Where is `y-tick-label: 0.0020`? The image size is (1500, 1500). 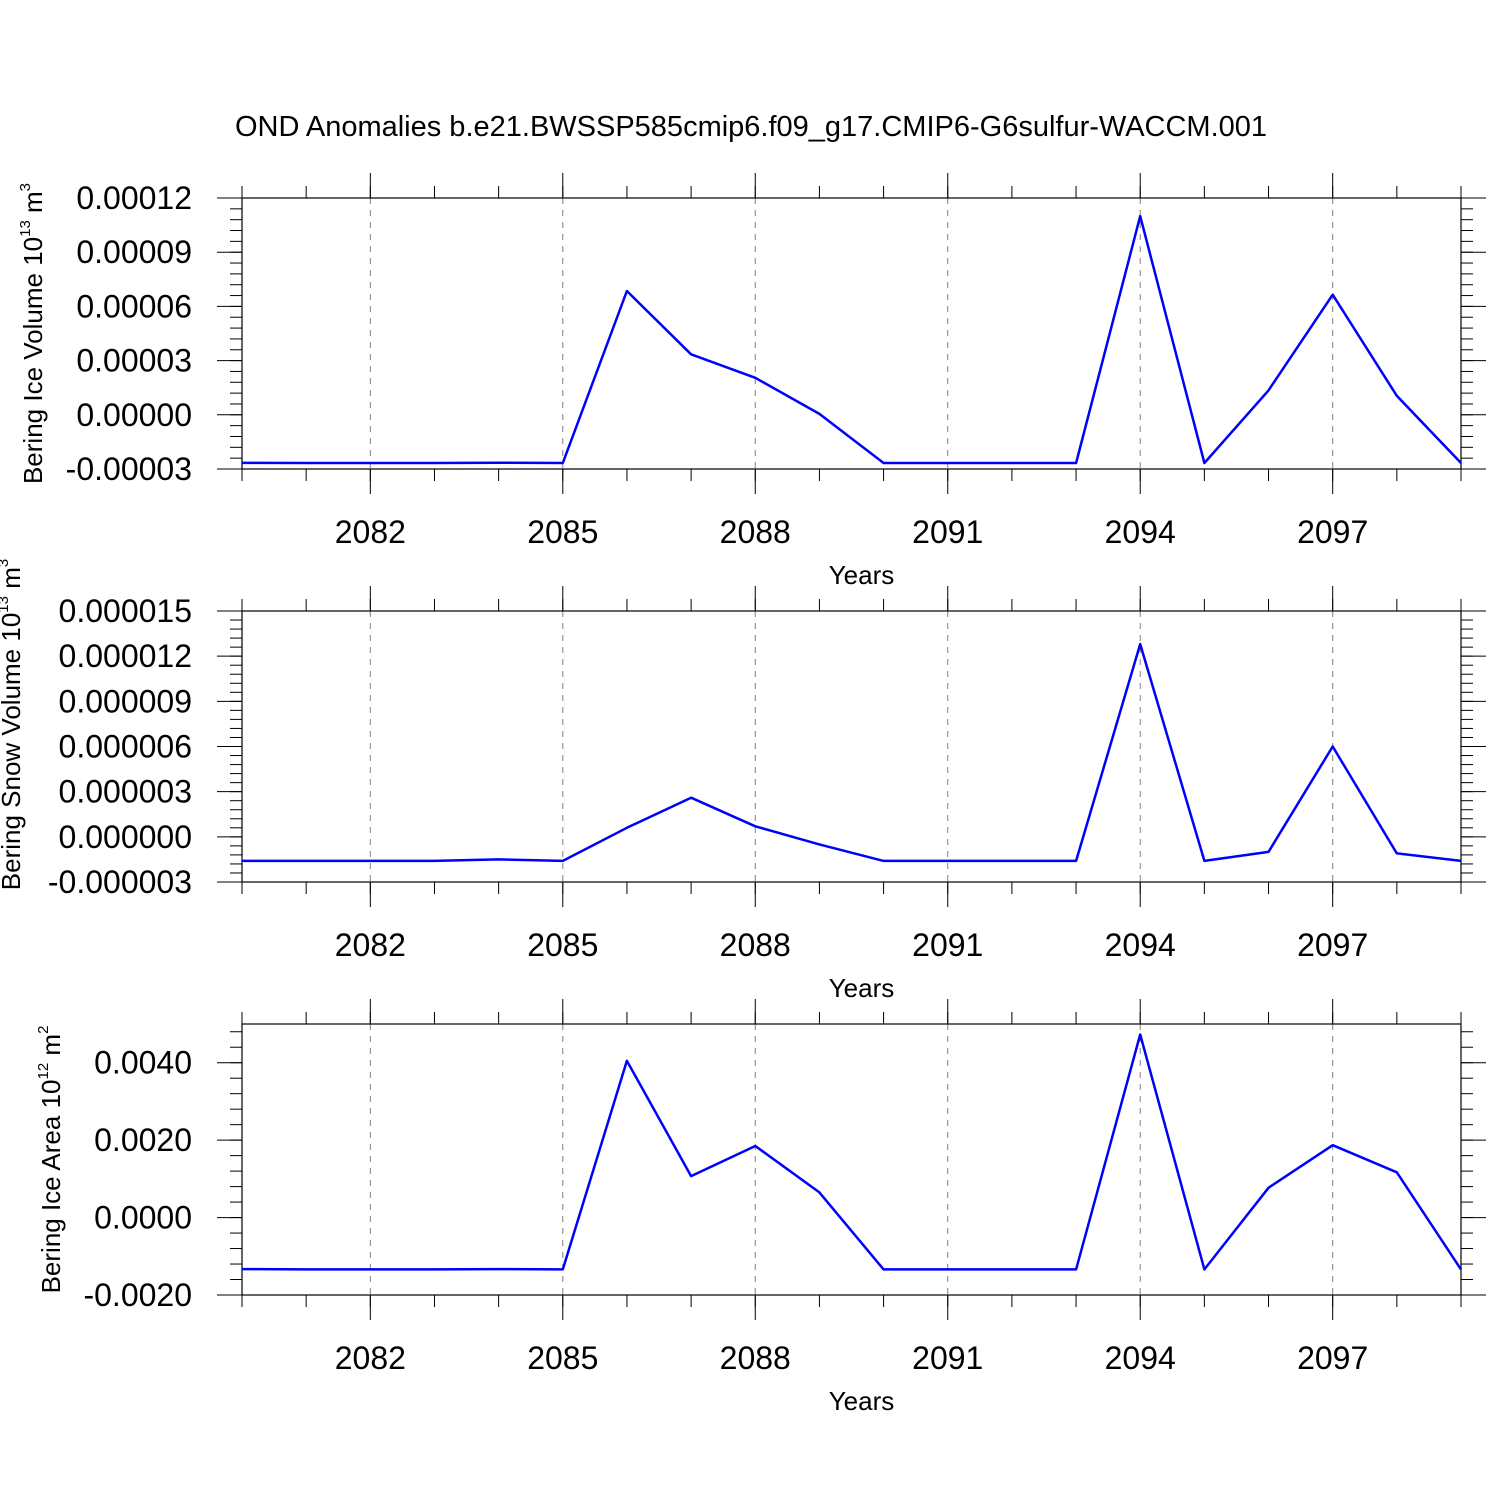 y-tick-label: 0.0020 is located at coordinates (143, 1140).